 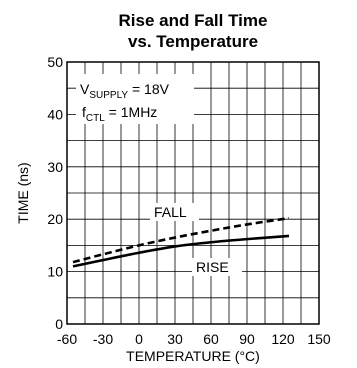 I want to click on fctl-subscript: CTL, so click(x=95, y=118).